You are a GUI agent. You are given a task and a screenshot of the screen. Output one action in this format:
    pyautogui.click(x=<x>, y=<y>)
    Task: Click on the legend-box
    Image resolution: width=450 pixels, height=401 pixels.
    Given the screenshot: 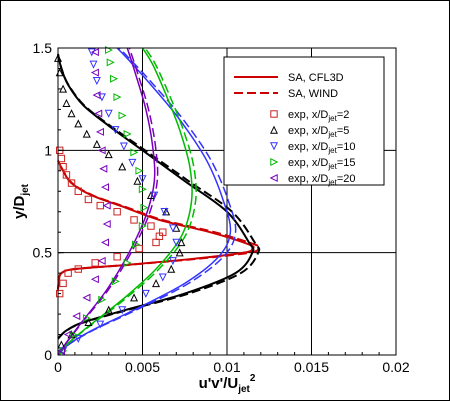 What is the action you would take?
    pyautogui.click(x=304, y=121)
    